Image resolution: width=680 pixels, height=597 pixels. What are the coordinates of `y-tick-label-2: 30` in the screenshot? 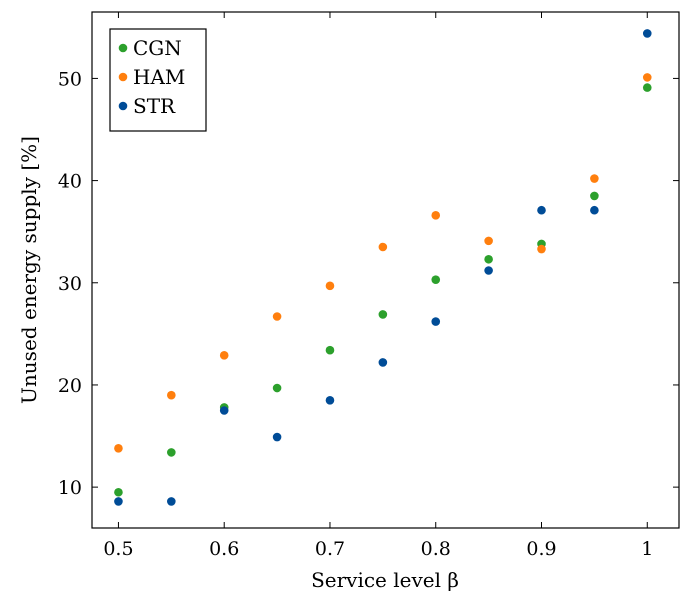 It's located at (70, 284).